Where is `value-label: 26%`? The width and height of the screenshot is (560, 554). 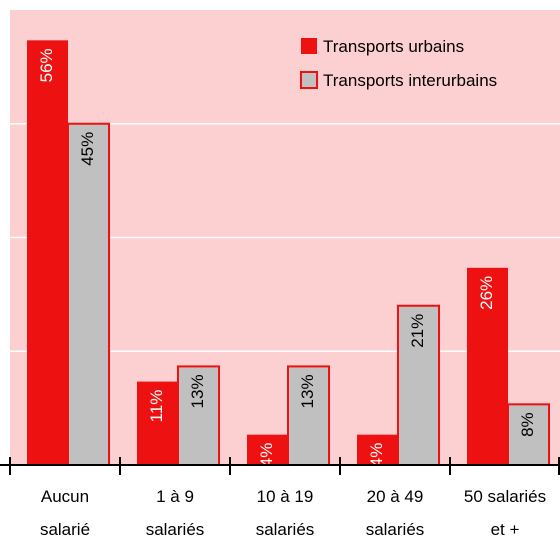
value-label: 26% is located at coordinates (486, 293).